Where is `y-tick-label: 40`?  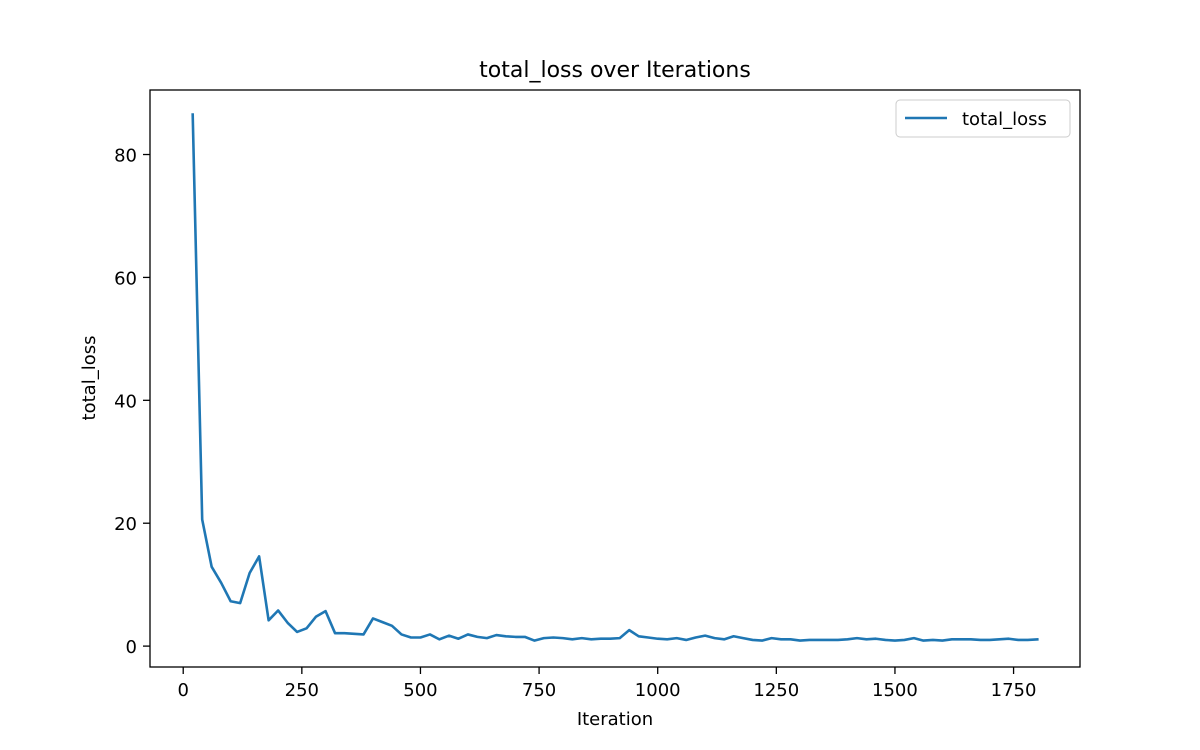 y-tick-label: 40 is located at coordinates (125, 401).